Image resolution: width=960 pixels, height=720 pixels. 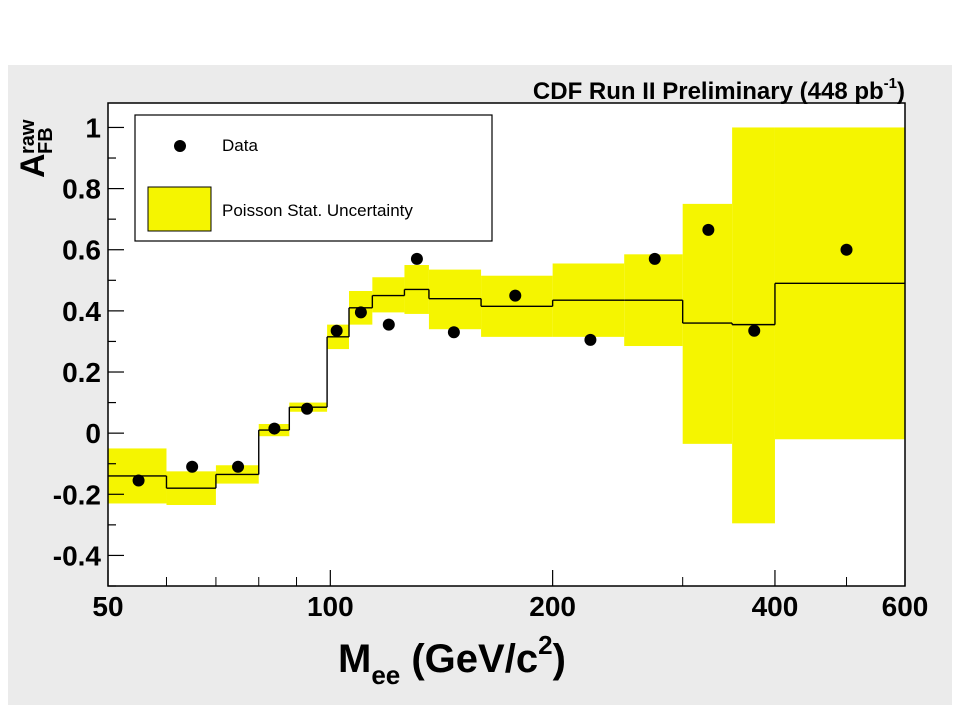 I want to click on y-label-sub: FB, so click(x=46, y=140).